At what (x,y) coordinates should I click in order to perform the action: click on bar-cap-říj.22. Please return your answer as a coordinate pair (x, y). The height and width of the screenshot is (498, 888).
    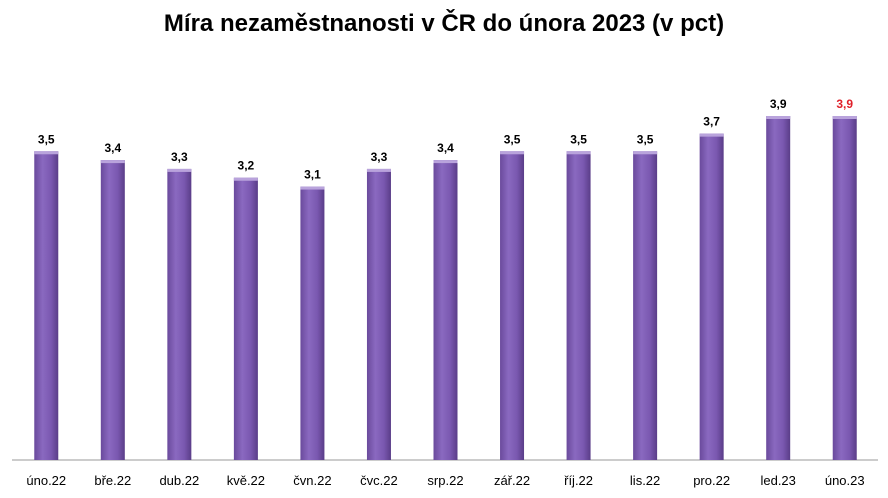
    Looking at the image, I should click on (578, 153).